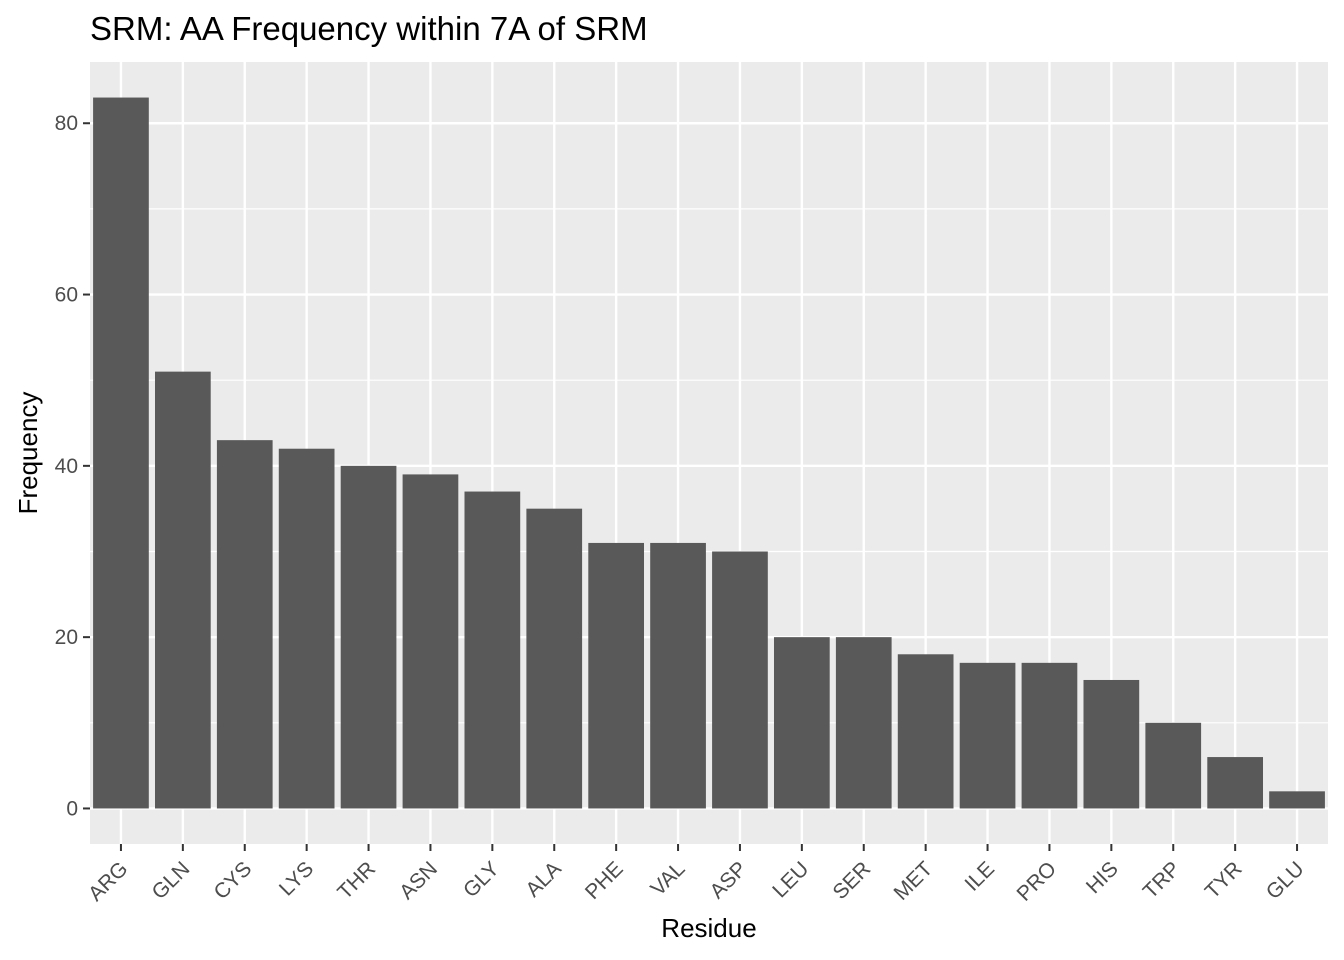  What do you see at coordinates (987, 735) in the screenshot?
I see `bar-ile` at bounding box center [987, 735].